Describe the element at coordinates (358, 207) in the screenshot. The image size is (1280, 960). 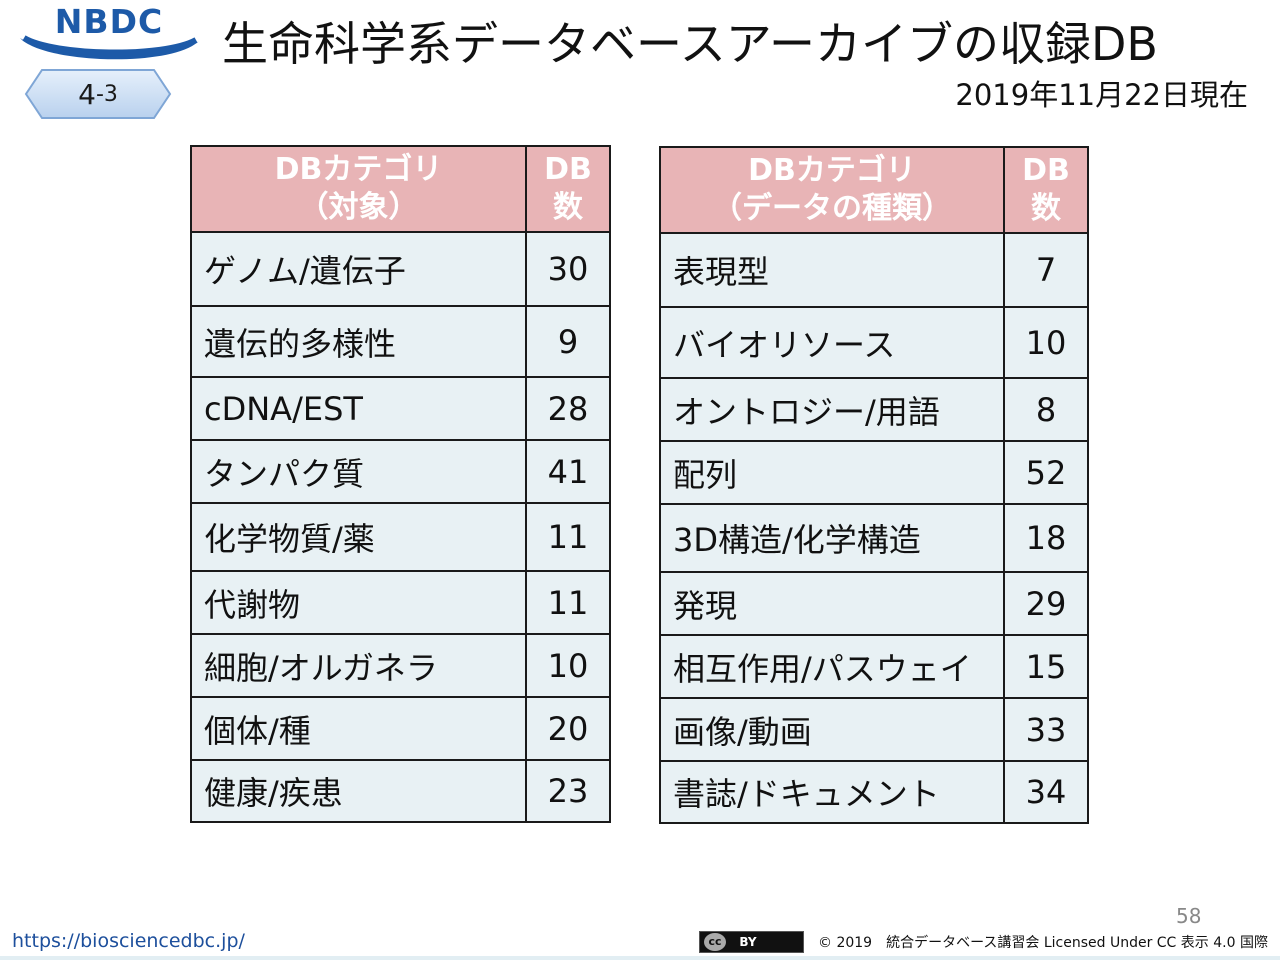
I see `header-category-line: （対象）` at that location.